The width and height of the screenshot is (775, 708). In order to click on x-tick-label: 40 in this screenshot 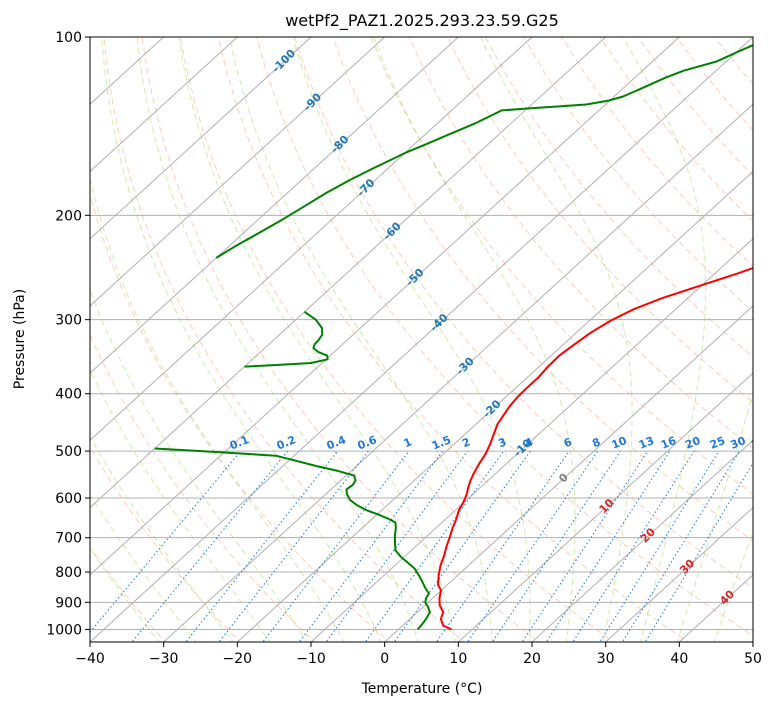, I will do `click(679, 659)`.